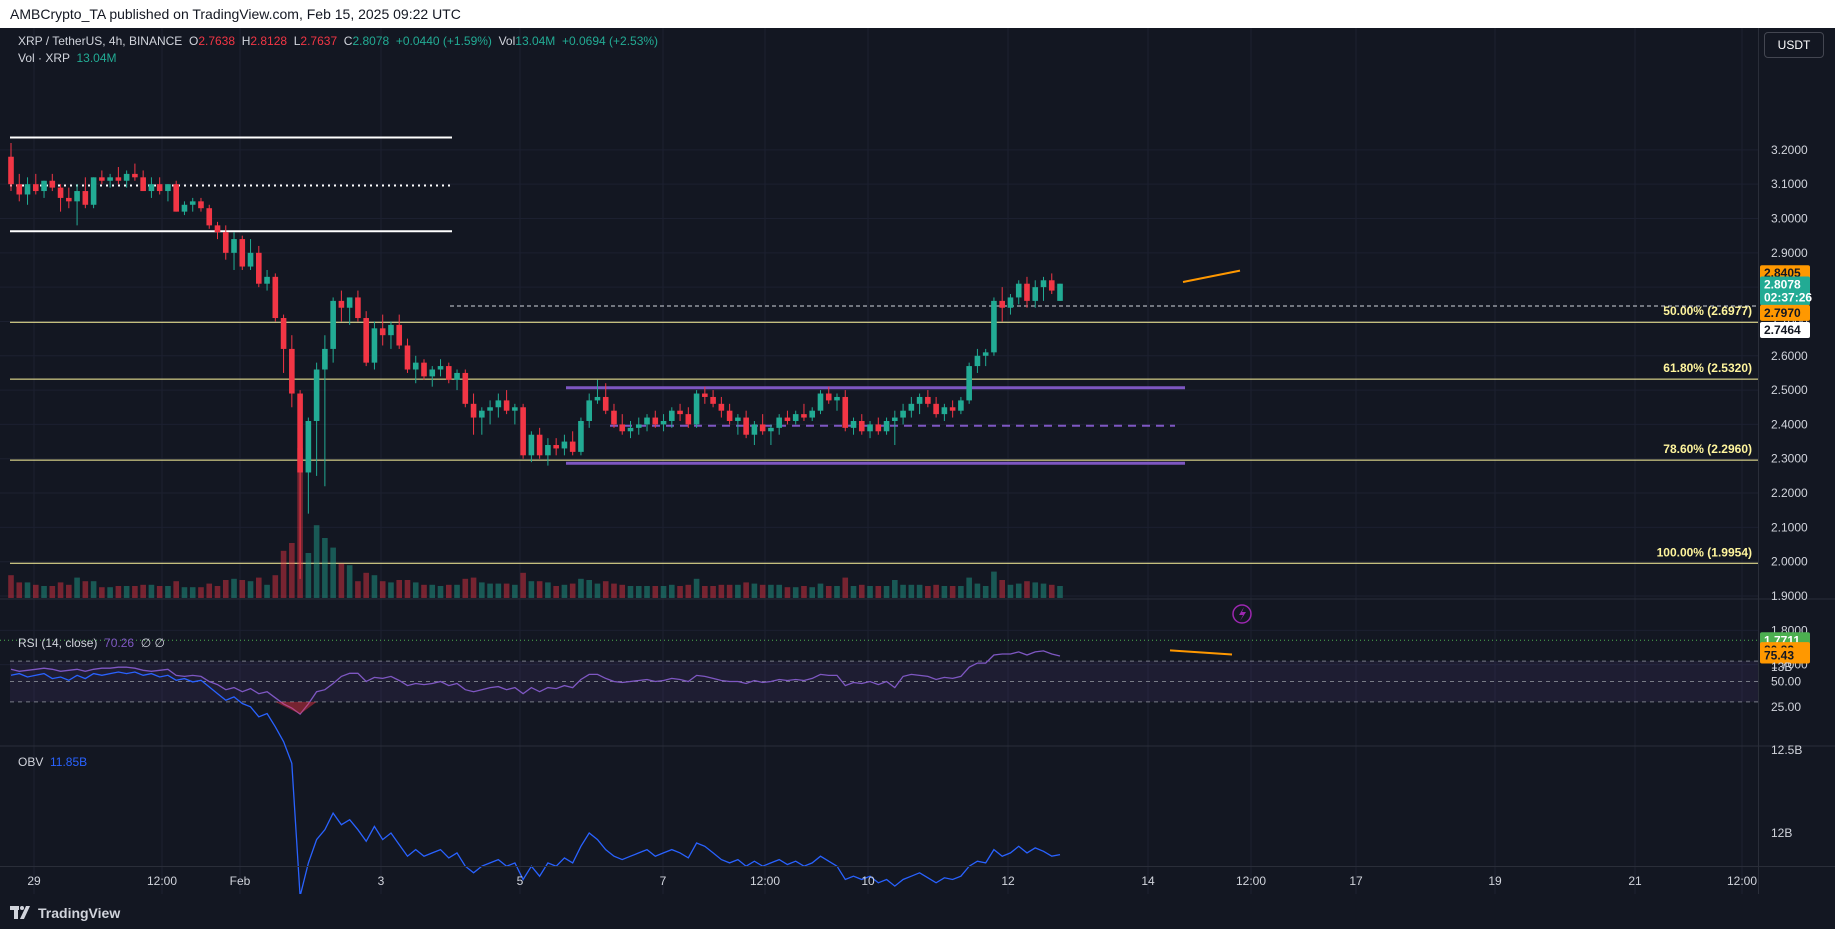 This screenshot has width=1835, height=929. I want to click on legend-change: +0.0440 (+1.59%), so click(443, 41).